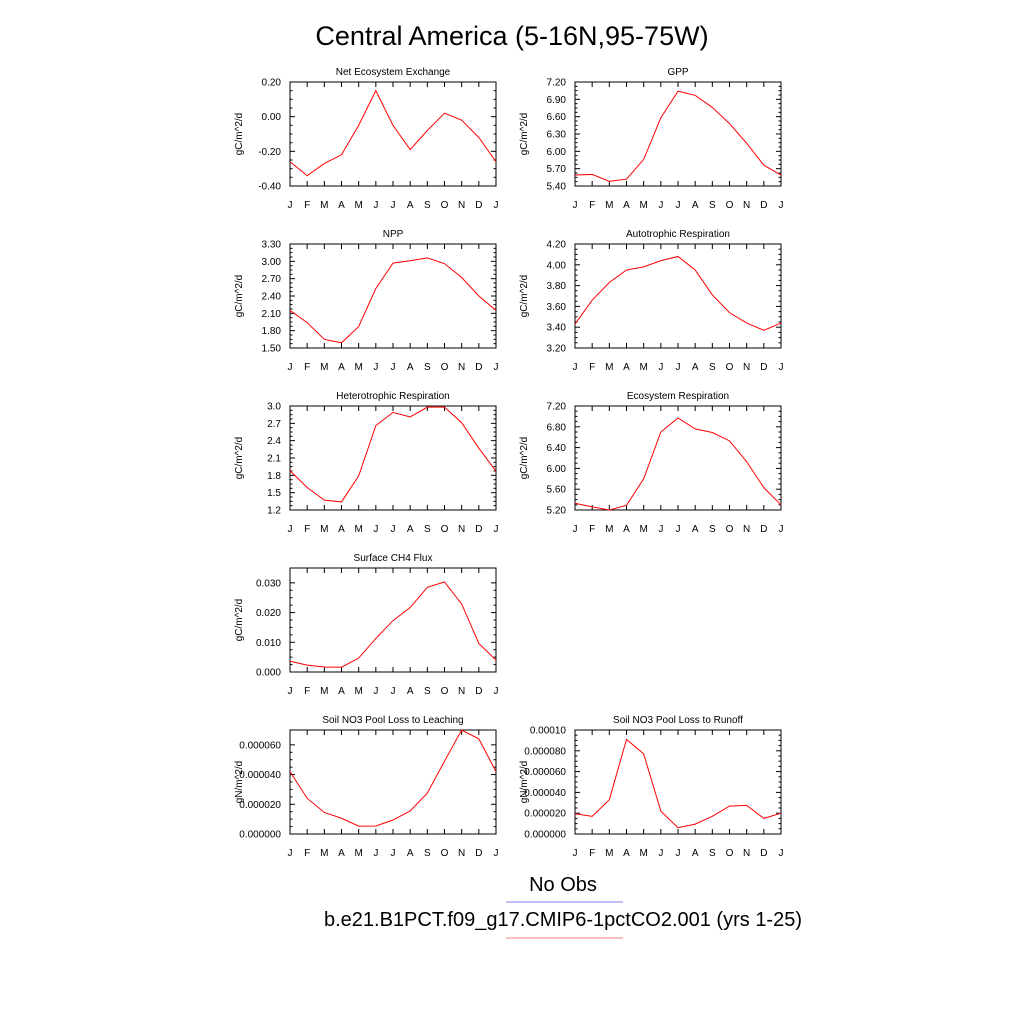  Describe the element at coordinates (563, 885) in the screenshot. I see `legend-obs-label: No Obs` at that location.